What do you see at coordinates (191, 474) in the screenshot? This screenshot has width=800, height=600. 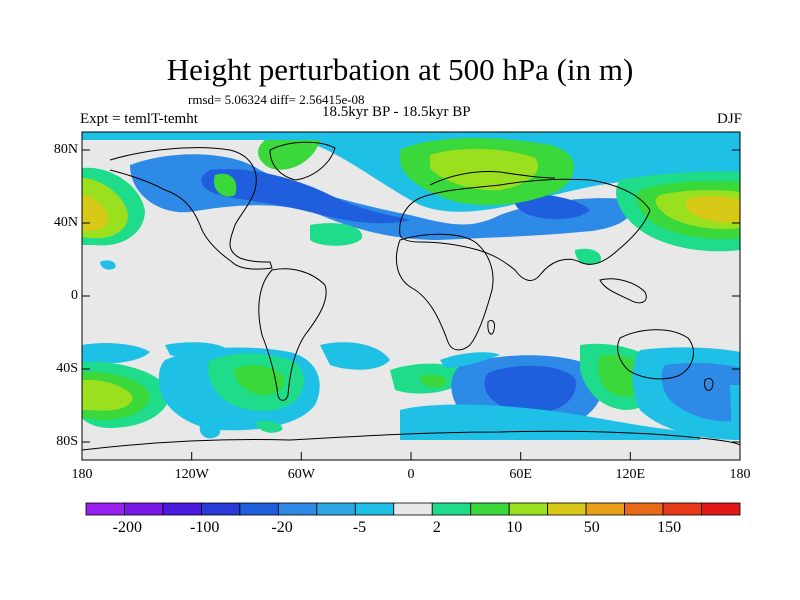 I see `lon-label-120w: 120W` at bounding box center [191, 474].